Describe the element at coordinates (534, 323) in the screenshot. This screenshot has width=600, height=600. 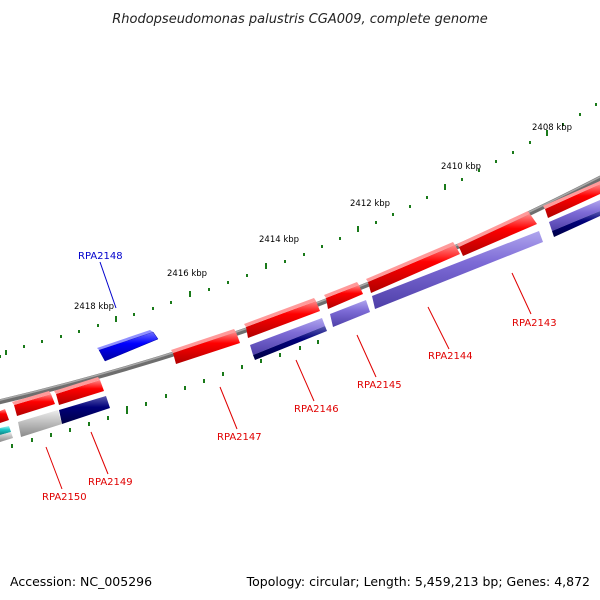
I see `gene-label: RPA2143` at that location.